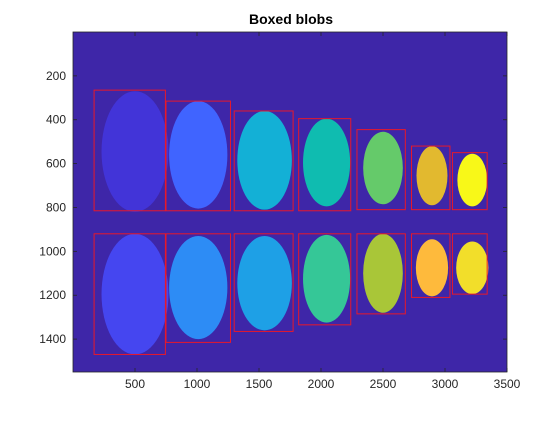 Image resolution: width=560 pixels, height=425 pixels. I want to click on x-tick-label: 500, so click(135, 384).